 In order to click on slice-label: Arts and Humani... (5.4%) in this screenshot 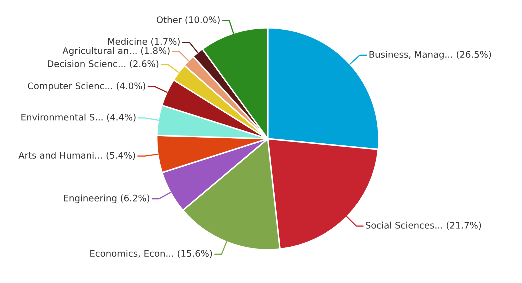, I will do `click(77, 156)`.